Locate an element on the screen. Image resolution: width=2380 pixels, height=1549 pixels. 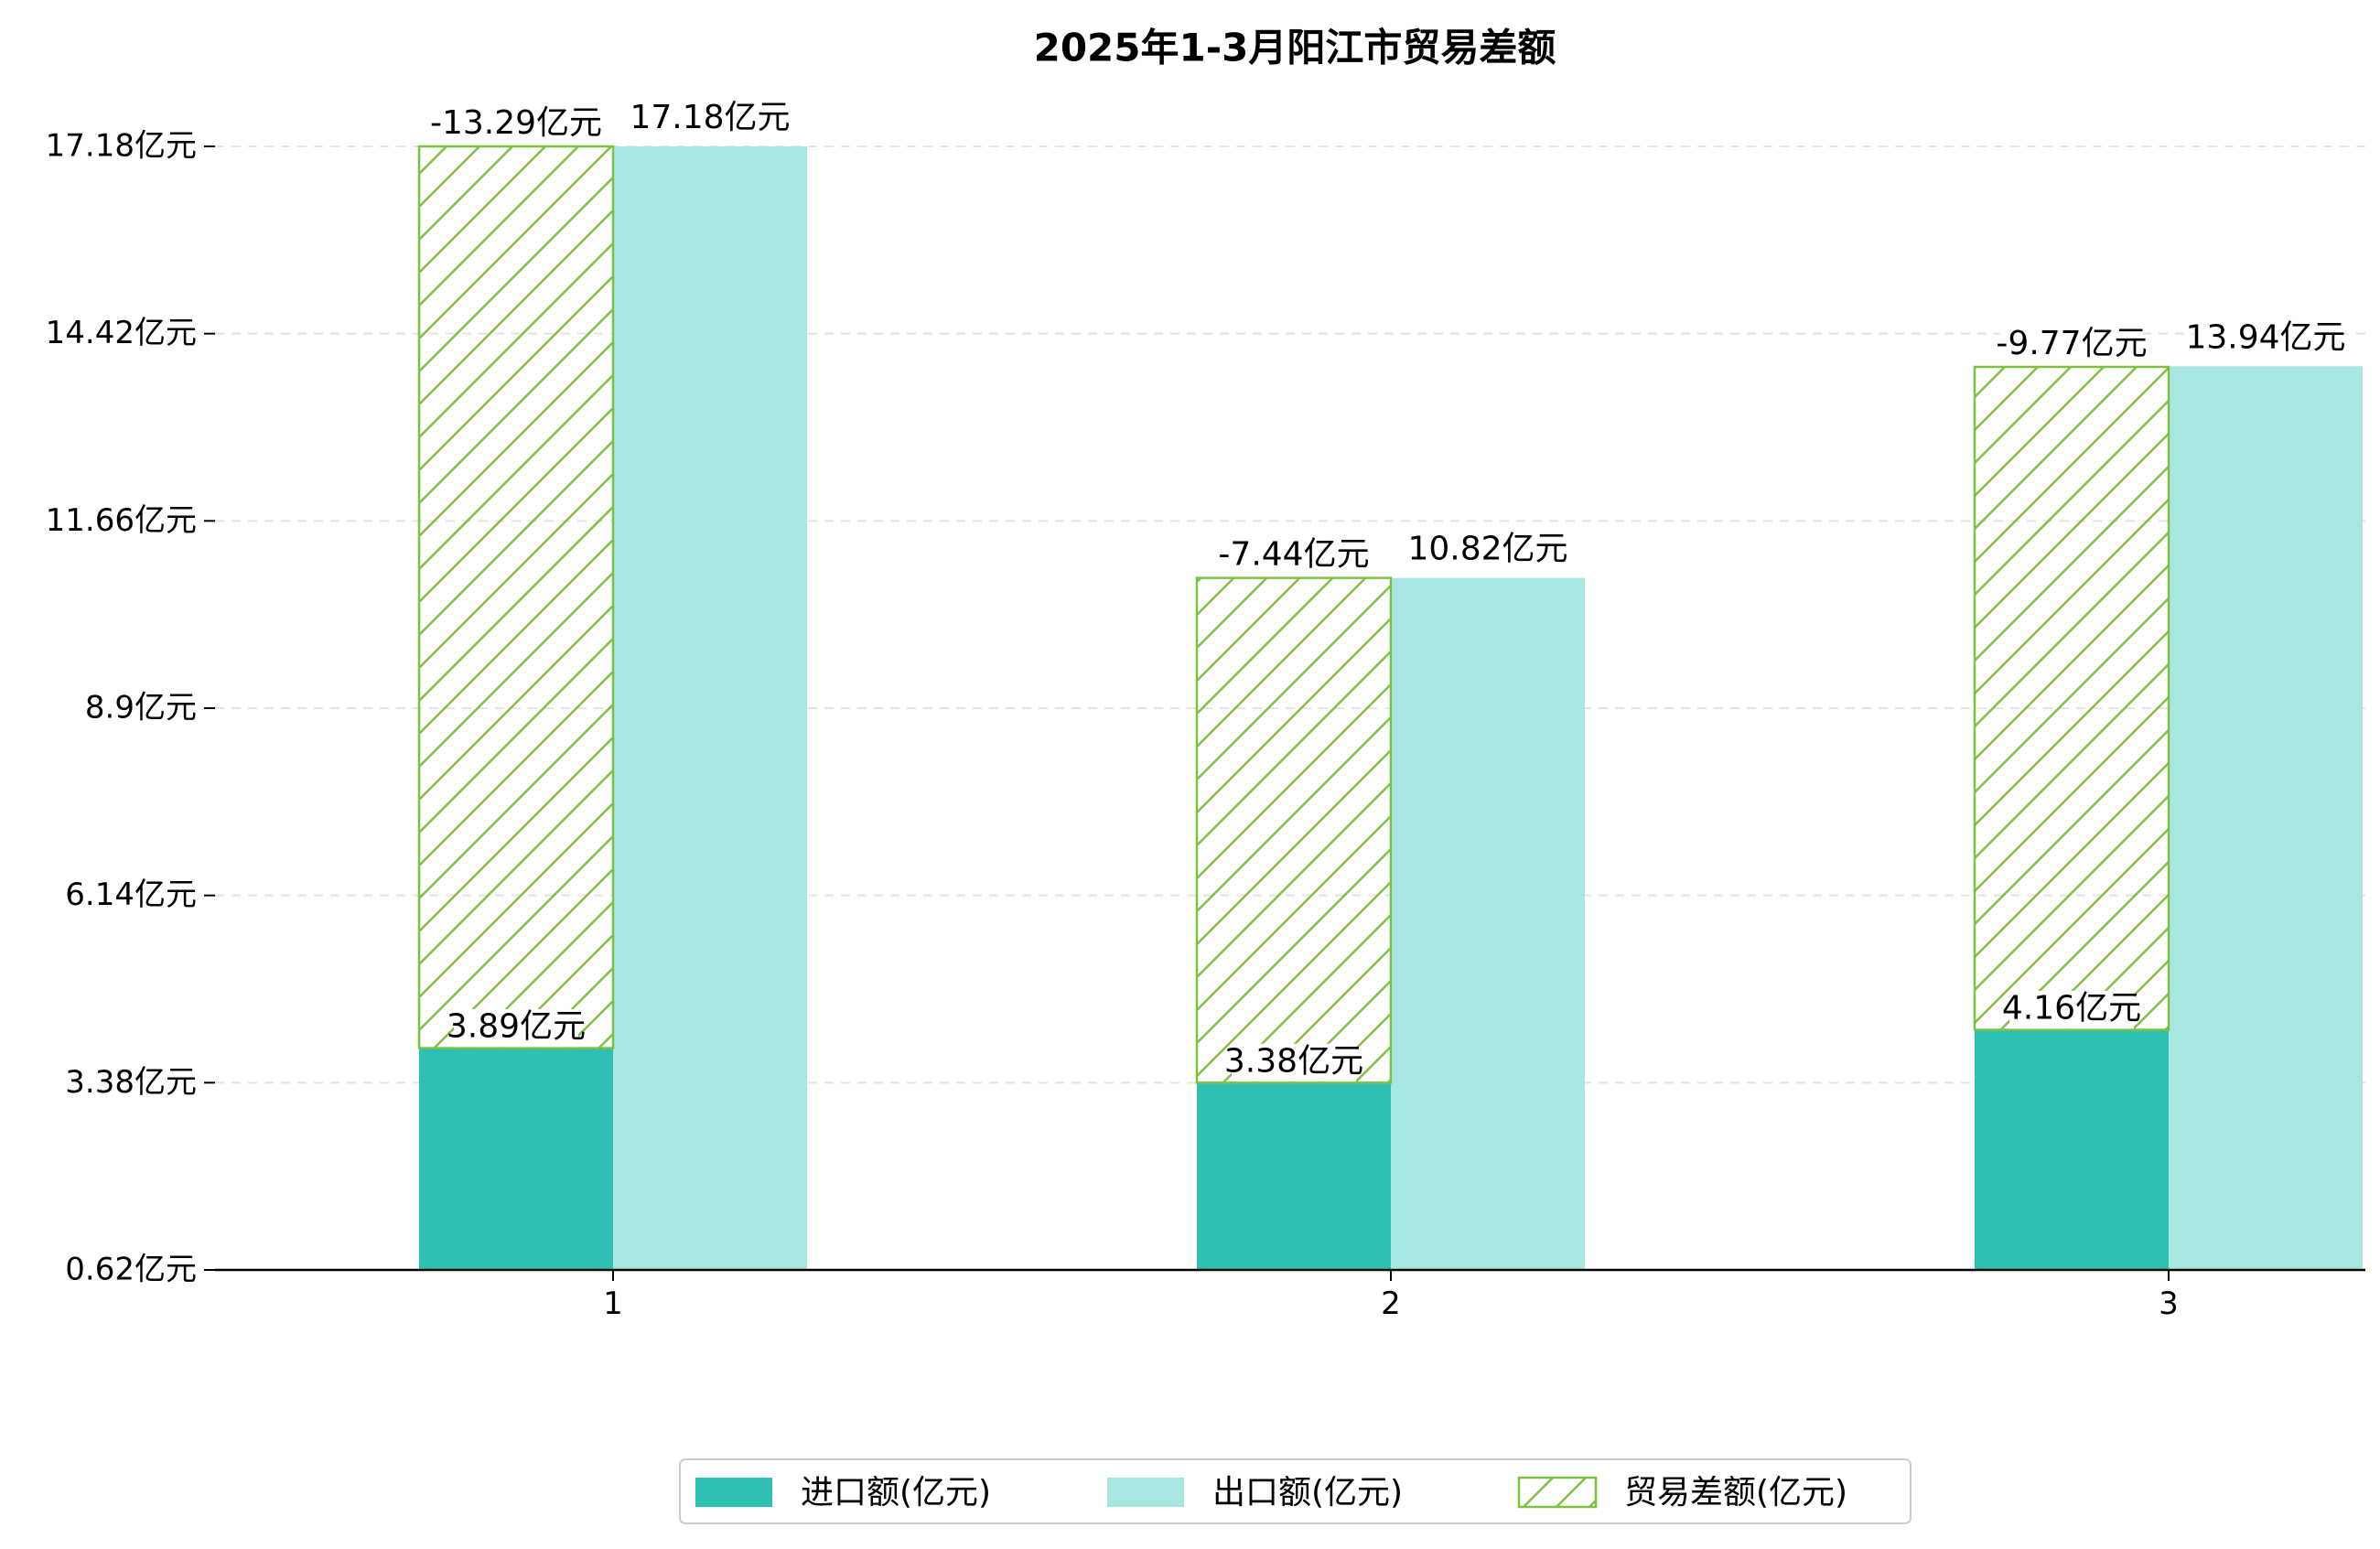
export-label: 17.18亿元 is located at coordinates (710, 117).